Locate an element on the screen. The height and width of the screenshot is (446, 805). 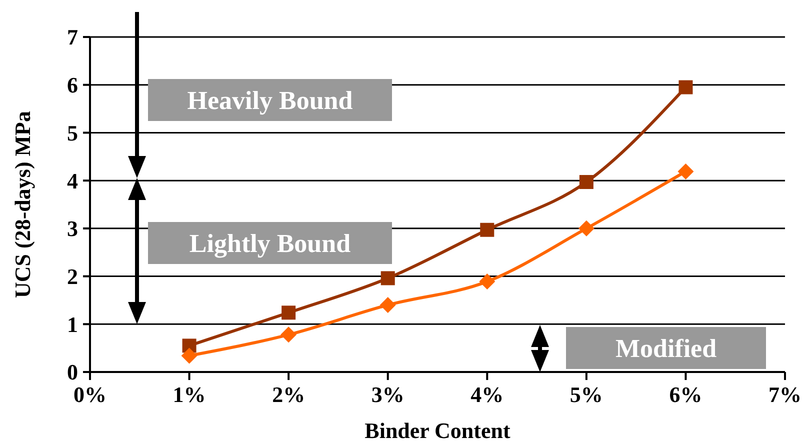
x-tick-label: 4% is located at coordinates (487, 394).